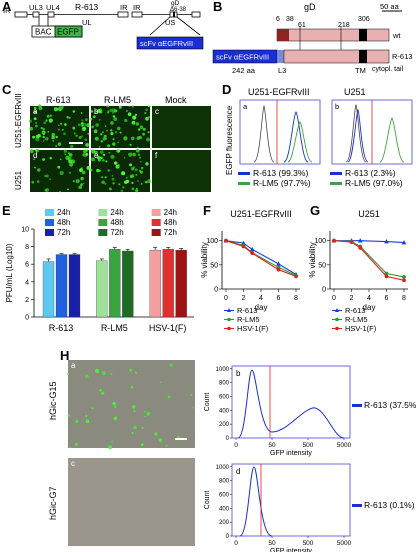  Describe the element at coordinates (58, 100) in the screenshot. I see `col-label-r613: R-613` at that location.